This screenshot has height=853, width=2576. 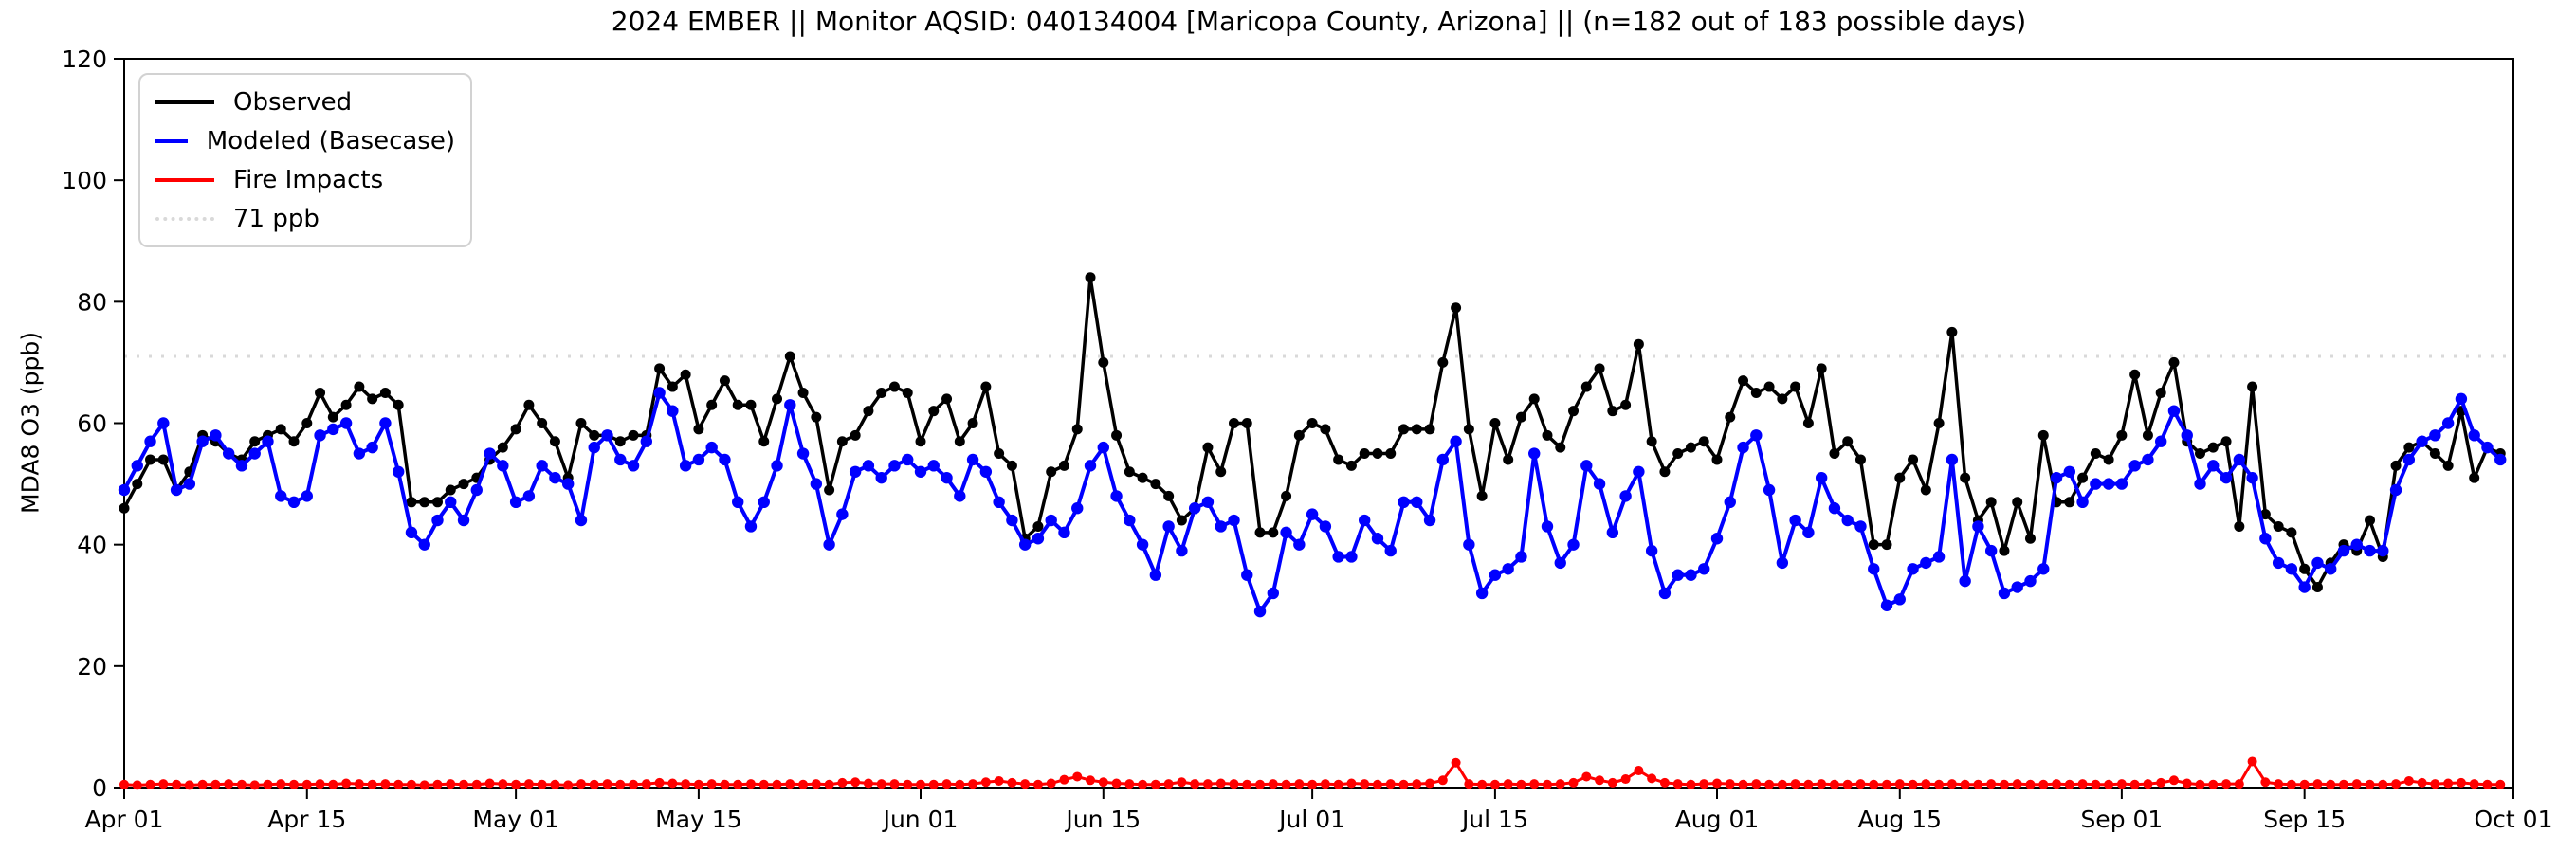 I want to click on y-tick-label: 0, so click(x=99, y=788).